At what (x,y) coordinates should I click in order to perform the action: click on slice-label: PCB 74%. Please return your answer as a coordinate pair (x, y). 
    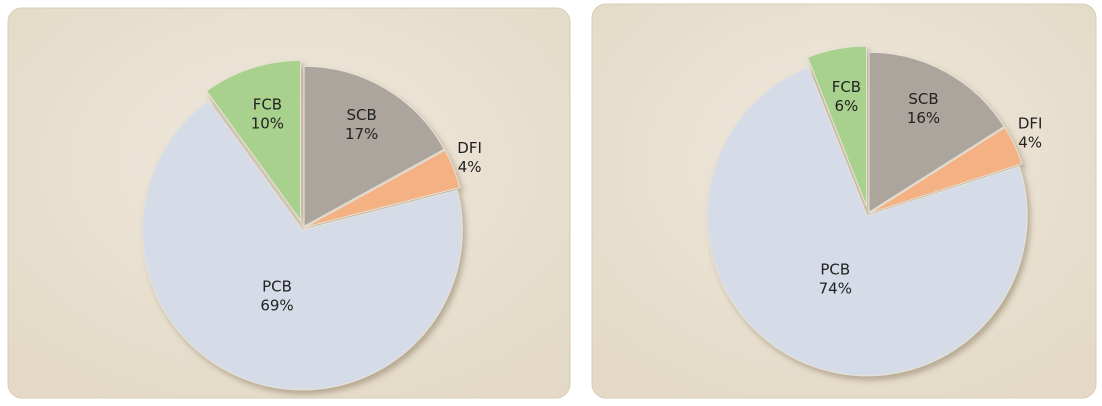
    Looking at the image, I should click on (835, 278).